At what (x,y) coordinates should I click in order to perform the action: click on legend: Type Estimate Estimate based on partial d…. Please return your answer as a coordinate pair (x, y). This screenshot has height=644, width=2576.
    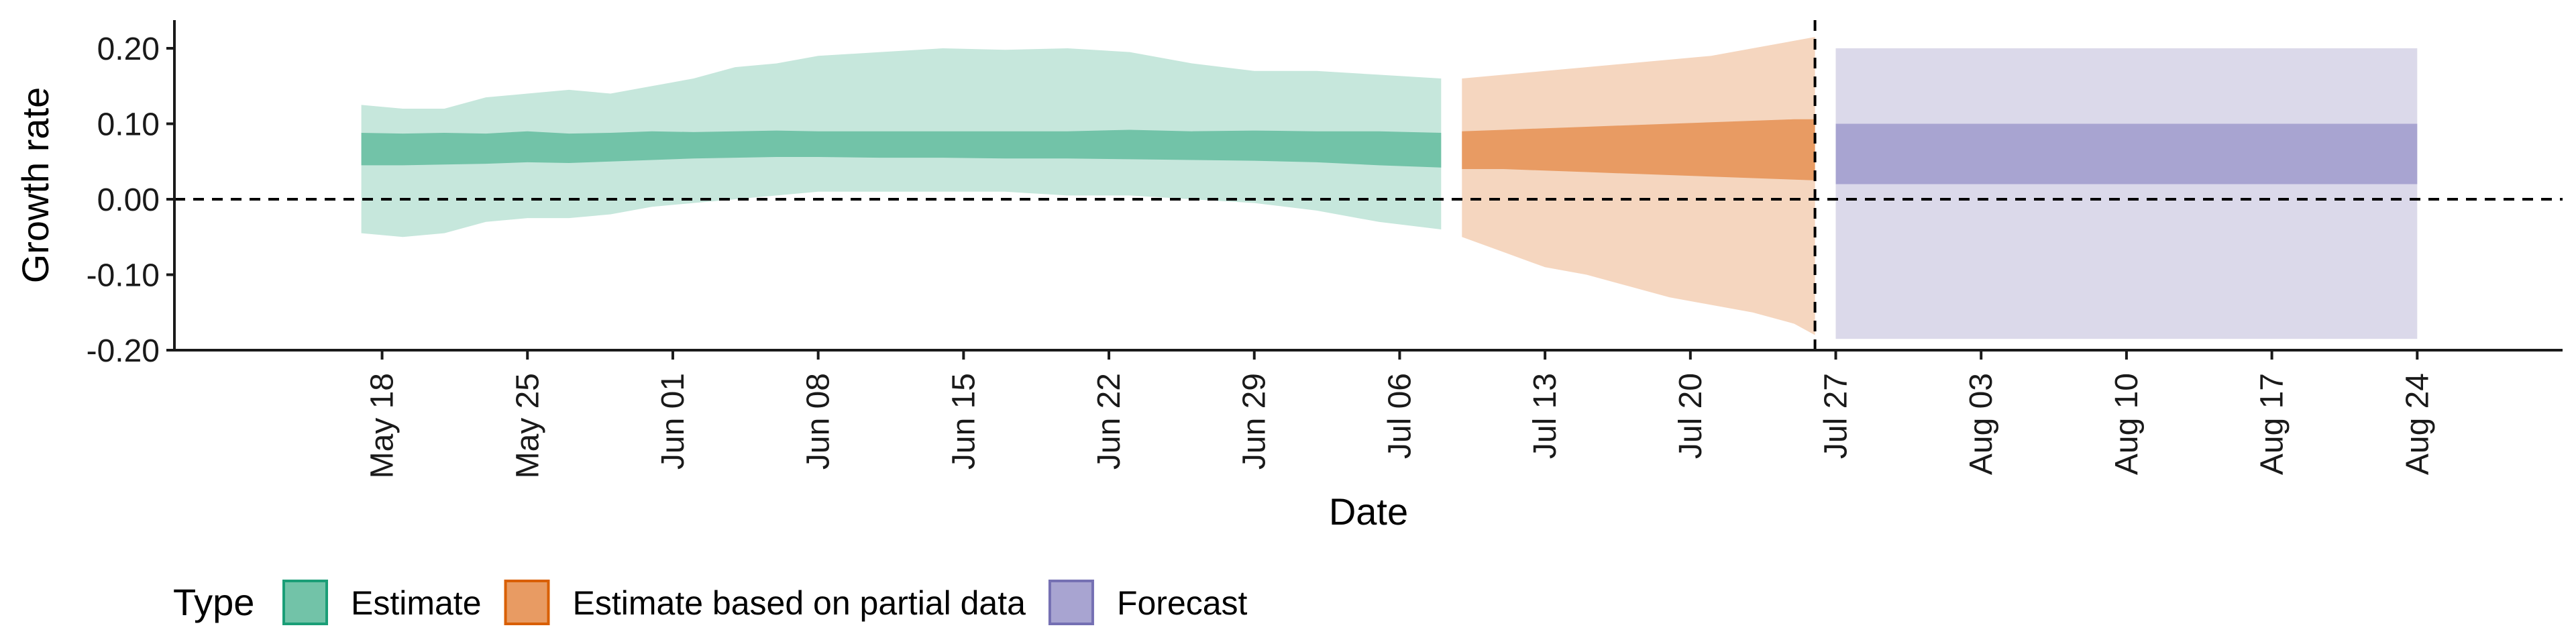
    Looking at the image, I should click on (710, 602).